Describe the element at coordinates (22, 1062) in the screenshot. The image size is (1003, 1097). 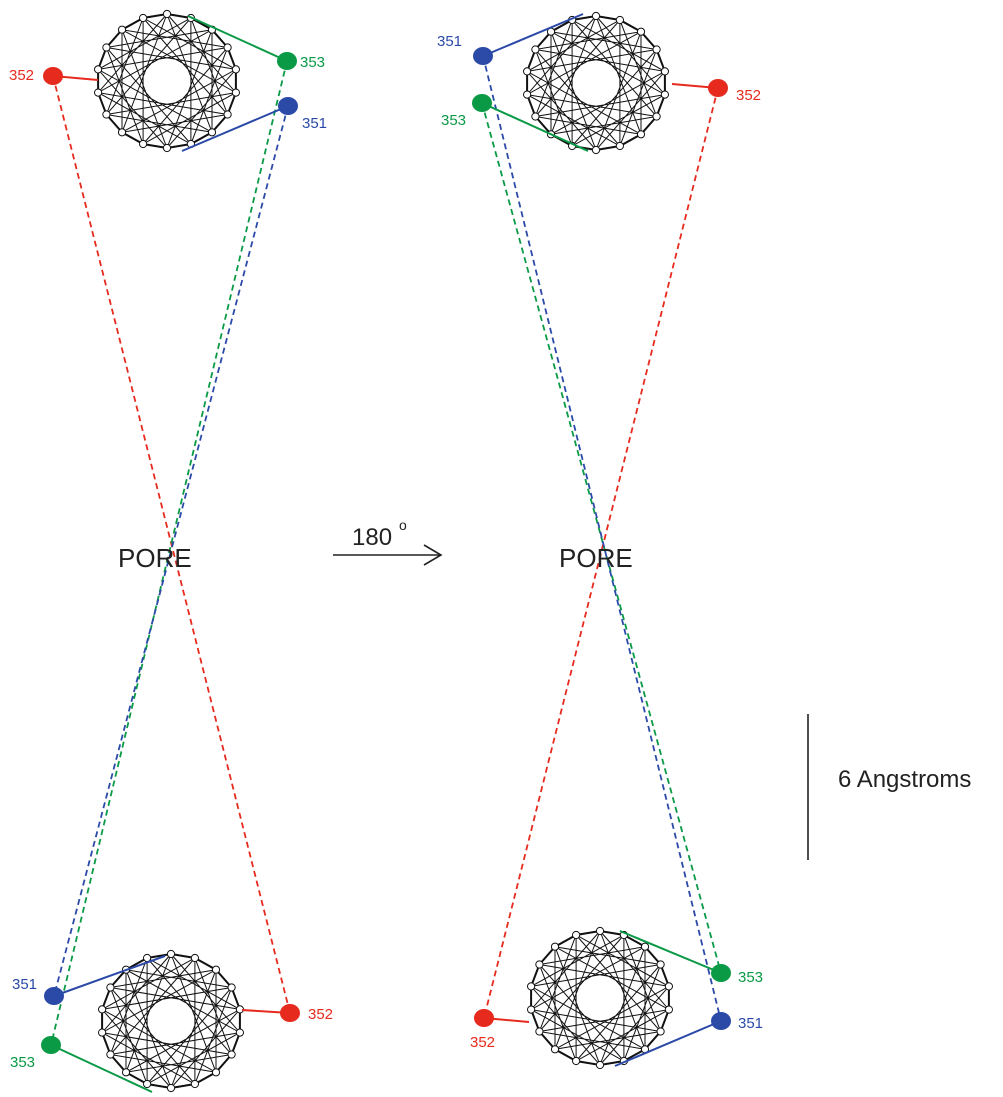
I see `label-353-bottom-left: 353` at that location.